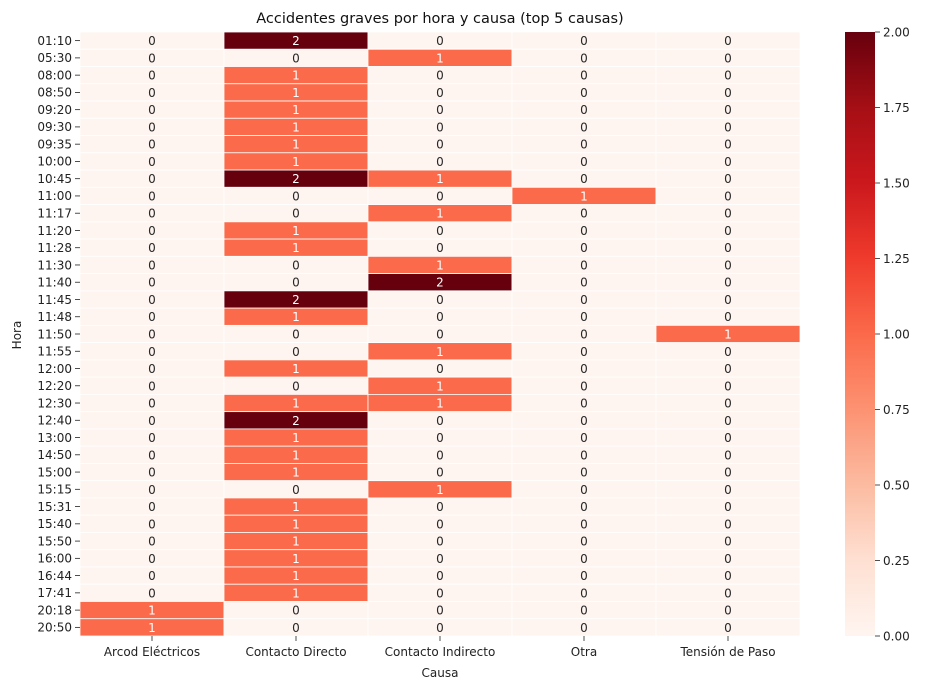 The image size is (925, 690). What do you see at coordinates (892, 334) in the screenshot?
I see `colorbar-ticks: 0.00 0.25 0.50 0.75 1.00 1.25 1.50 1.75 2.00` at bounding box center [892, 334].